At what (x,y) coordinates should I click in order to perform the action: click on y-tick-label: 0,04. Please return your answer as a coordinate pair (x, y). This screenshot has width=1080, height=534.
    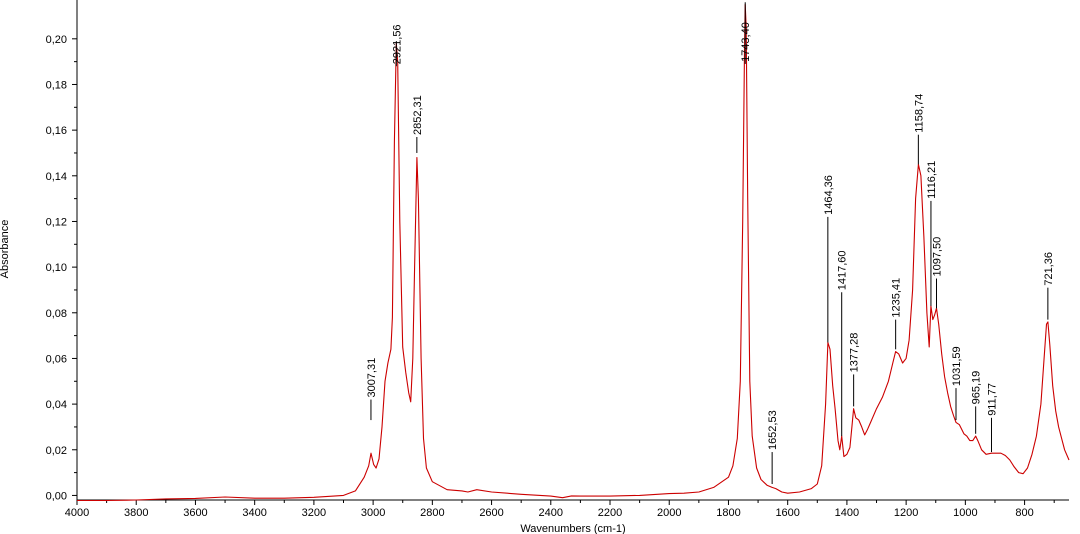
    Looking at the image, I should click on (56, 405).